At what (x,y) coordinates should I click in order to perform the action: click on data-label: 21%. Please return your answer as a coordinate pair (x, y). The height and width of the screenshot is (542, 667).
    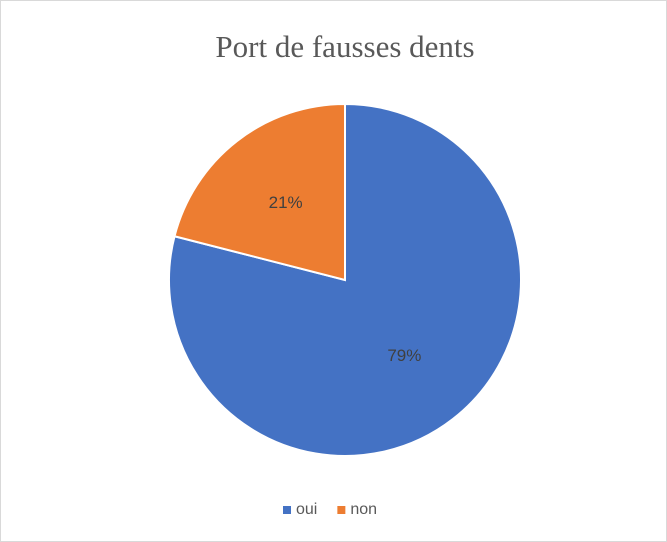
    Looking at the image, I should click on (286, 202).